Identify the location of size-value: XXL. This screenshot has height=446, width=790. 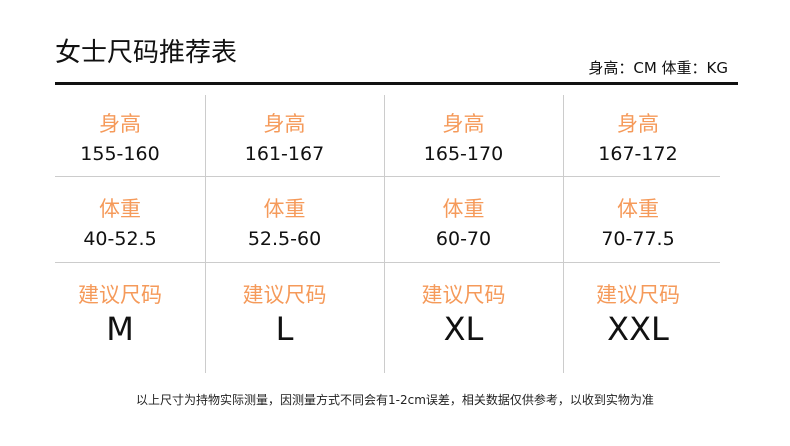
(638, 329).